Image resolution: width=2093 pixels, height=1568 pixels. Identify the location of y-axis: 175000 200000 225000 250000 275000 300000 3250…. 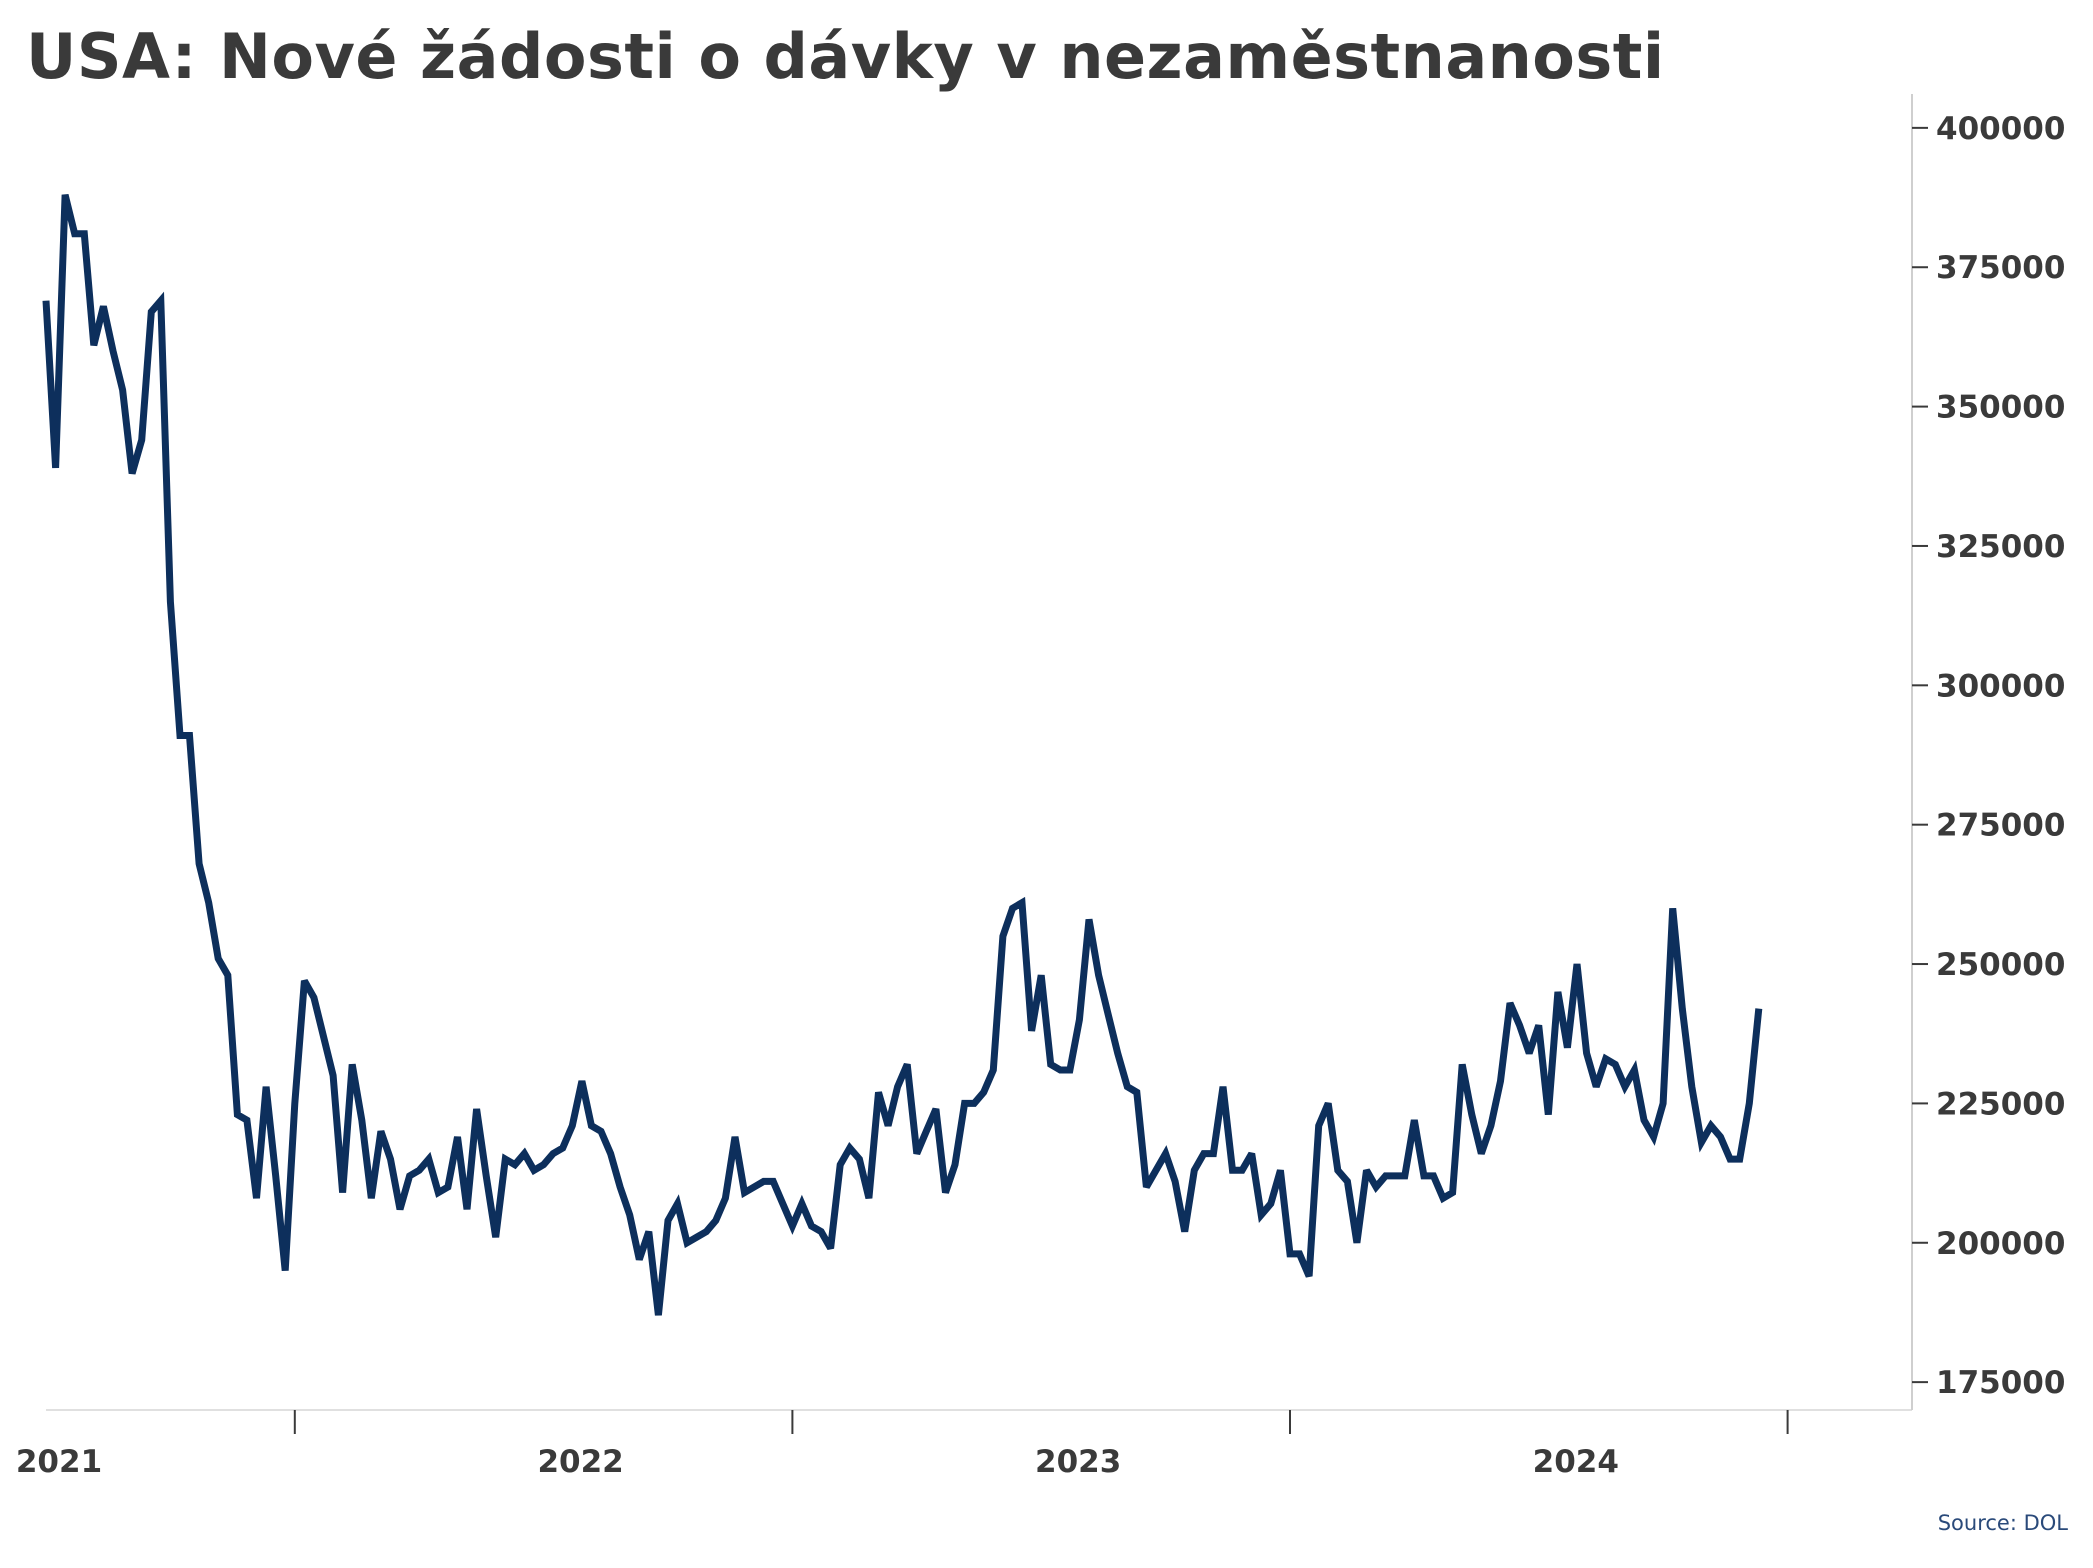
(1988, 752).